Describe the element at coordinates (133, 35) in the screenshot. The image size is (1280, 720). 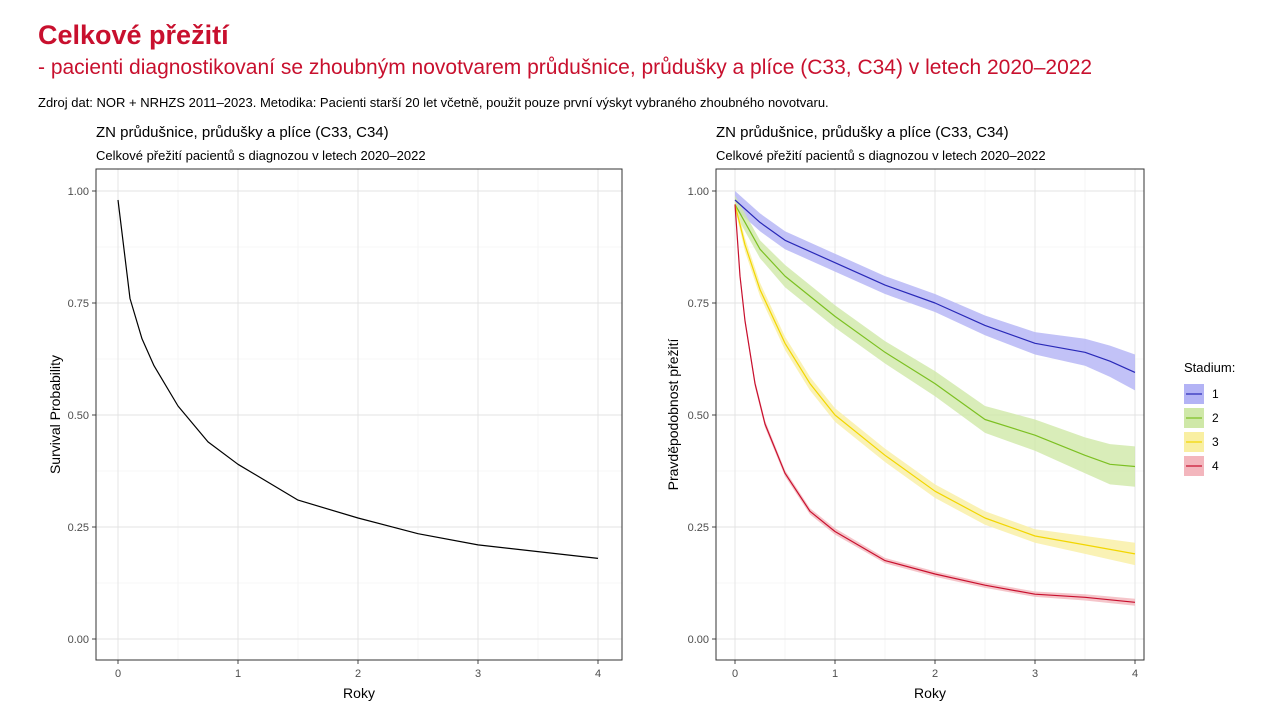
I see `page-title: Celkové přežití` at that location.